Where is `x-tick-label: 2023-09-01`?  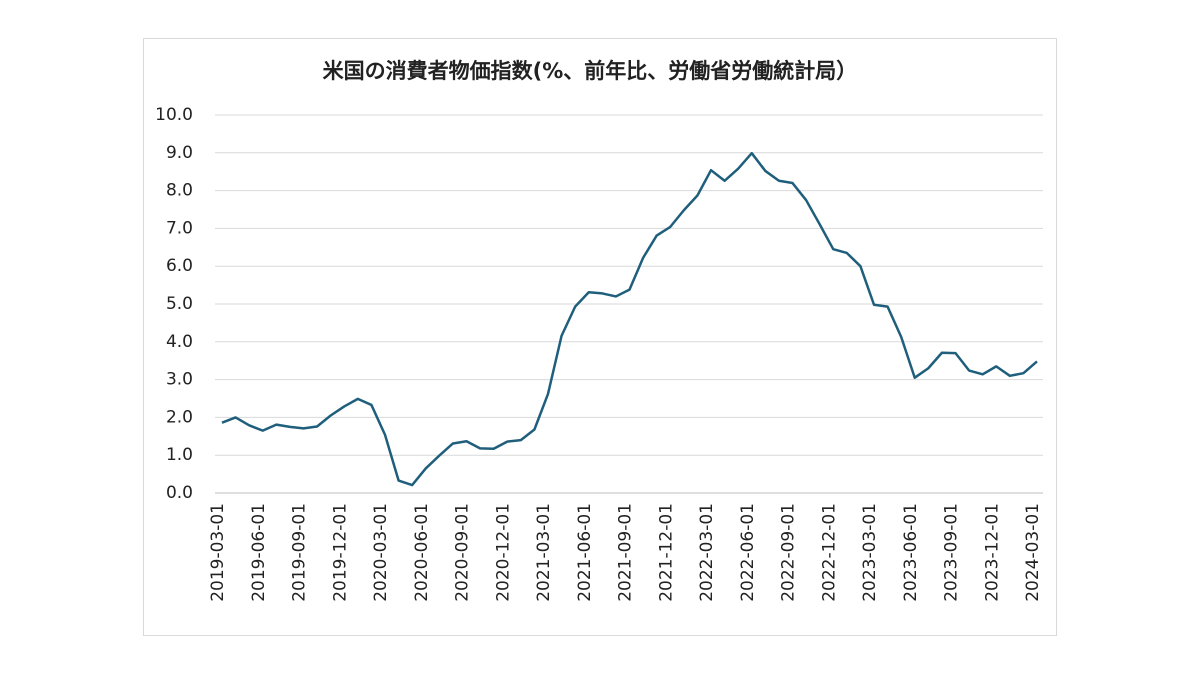
x-tick-label: 2023-09-01 is located at coordinates (952, 552).